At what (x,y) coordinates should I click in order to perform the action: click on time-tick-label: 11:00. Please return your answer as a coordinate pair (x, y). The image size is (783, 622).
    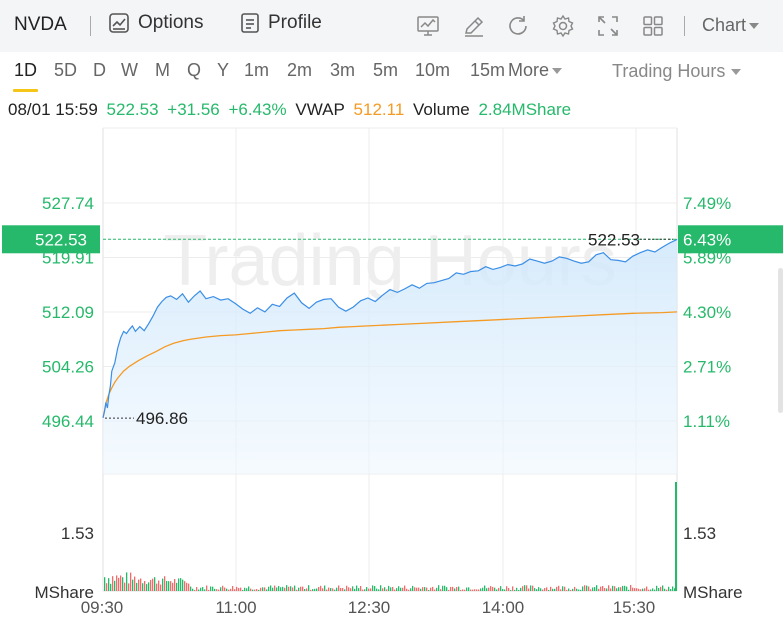
    Looking at the image, I should click on (235, 607).